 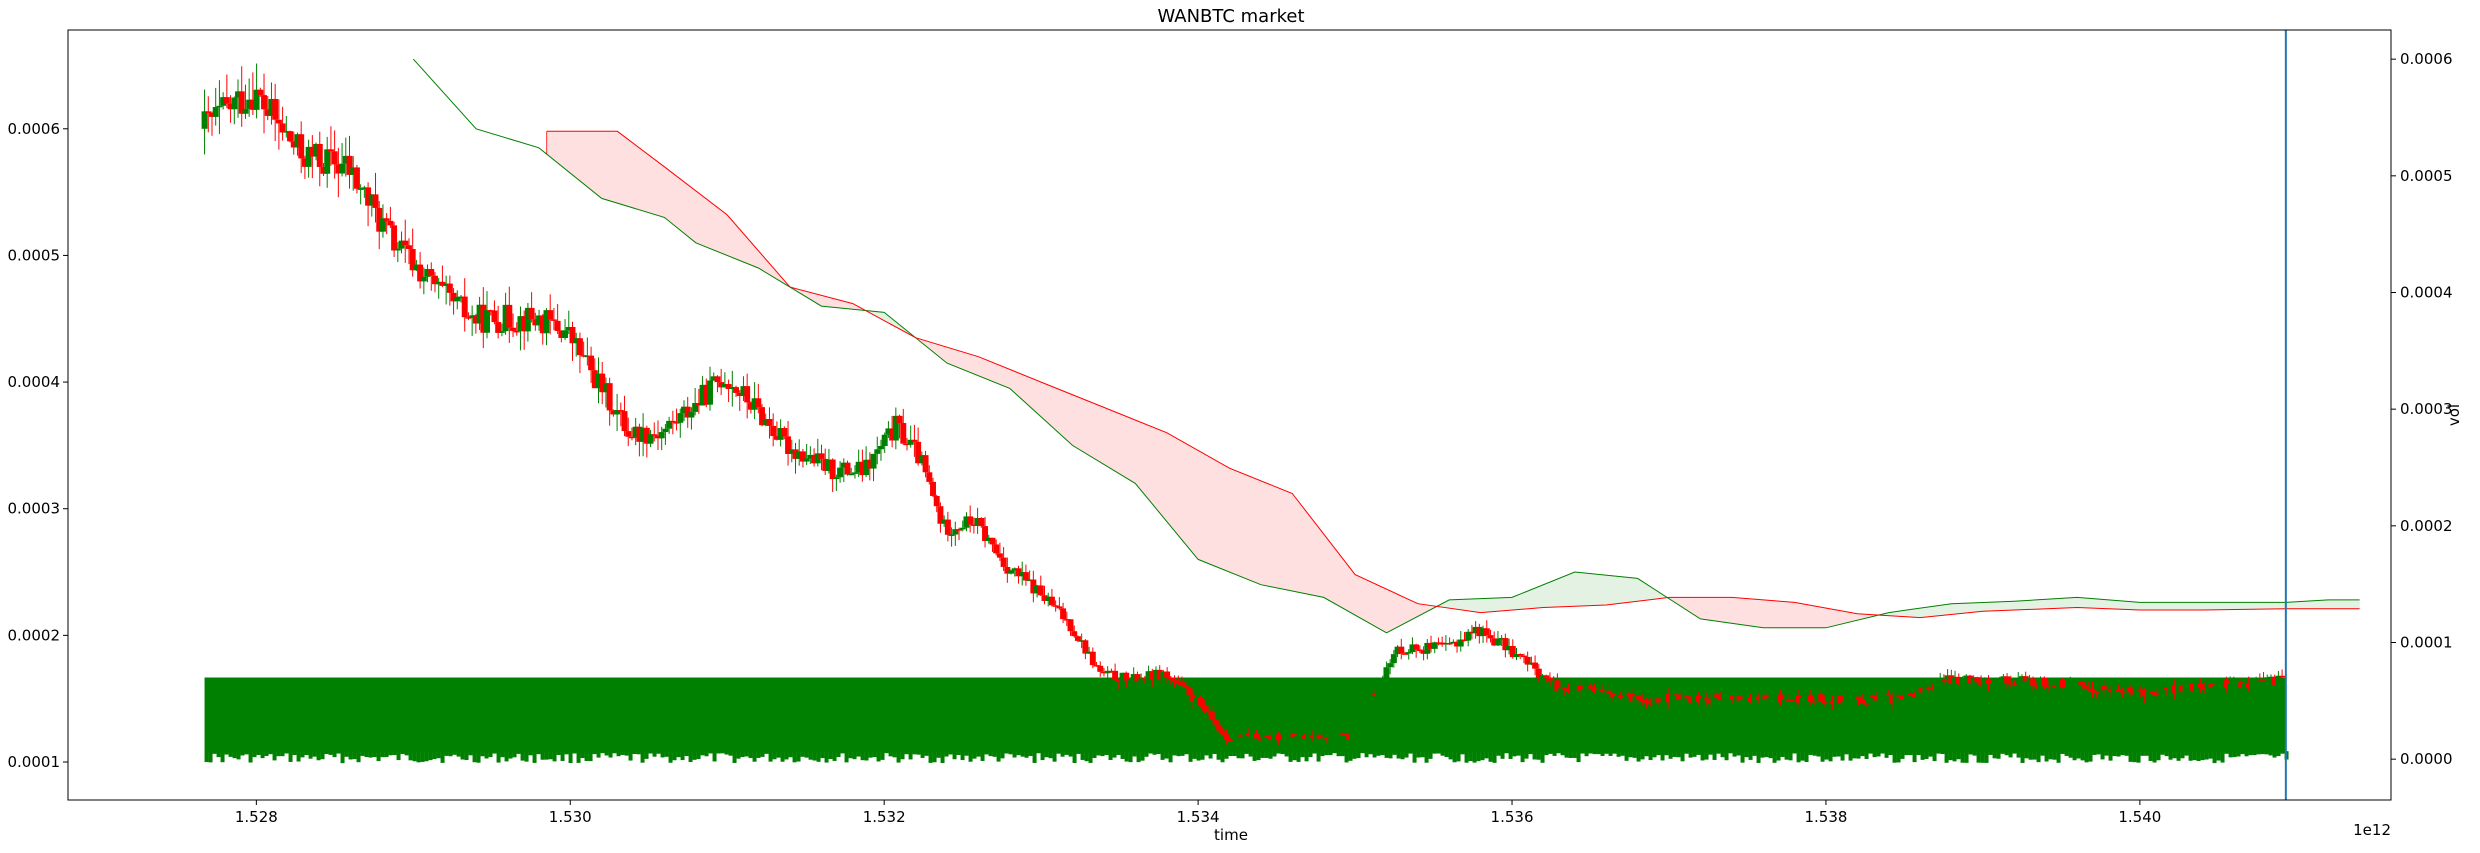 What do you see at coordinates (884, 817) in the screenshot?
I see `x-tick-label: 1.532` at bounding box center [884, 817].